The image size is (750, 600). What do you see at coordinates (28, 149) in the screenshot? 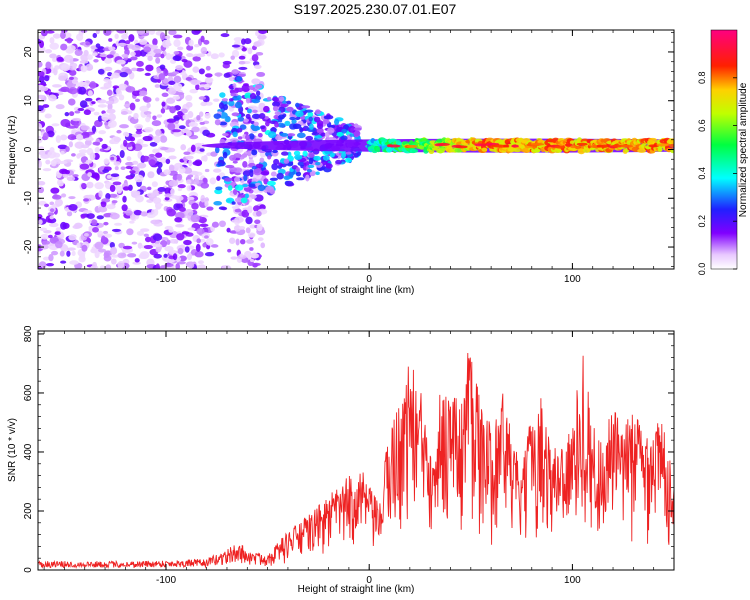
I see `spectrogram-ytick-label: 0` at bounding box center [28, 149].